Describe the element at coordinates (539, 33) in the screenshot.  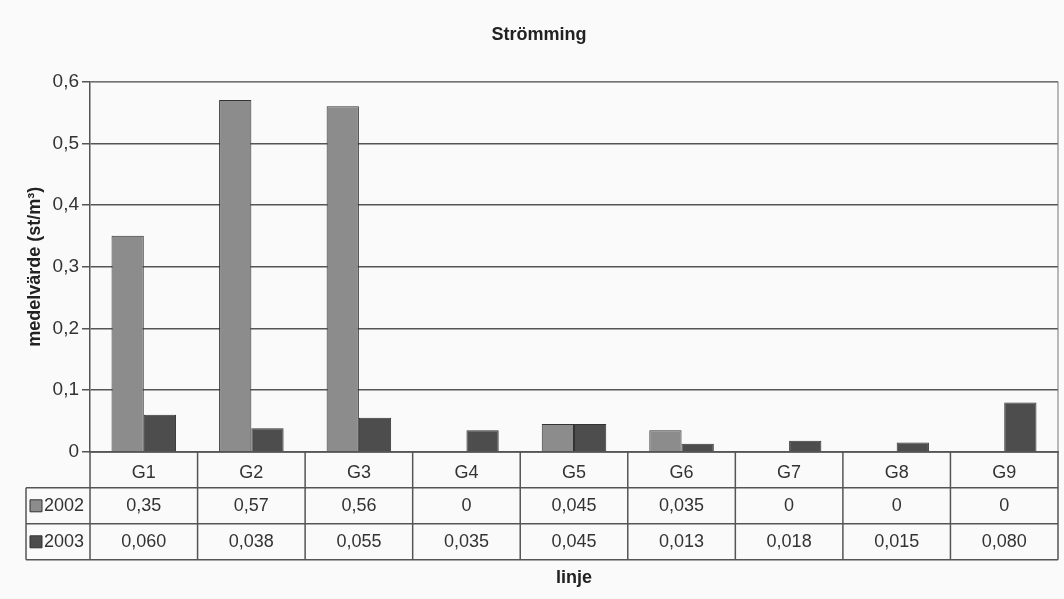
I see `chart-title: Strömming` at that location.